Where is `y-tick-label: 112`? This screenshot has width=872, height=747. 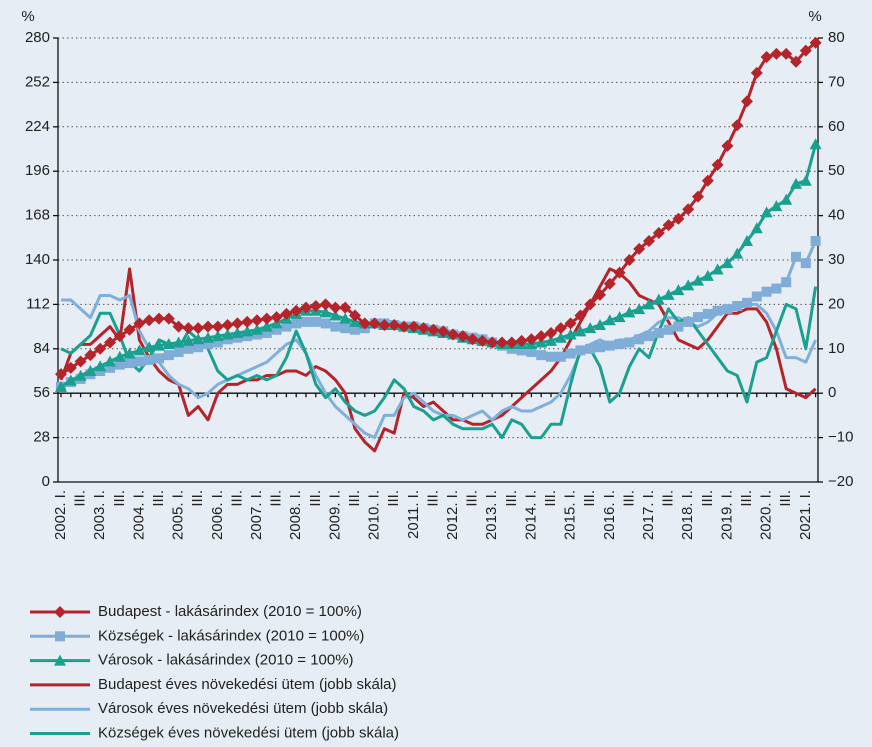 y-tick-label: 112 is located at coordinates (38, 303).